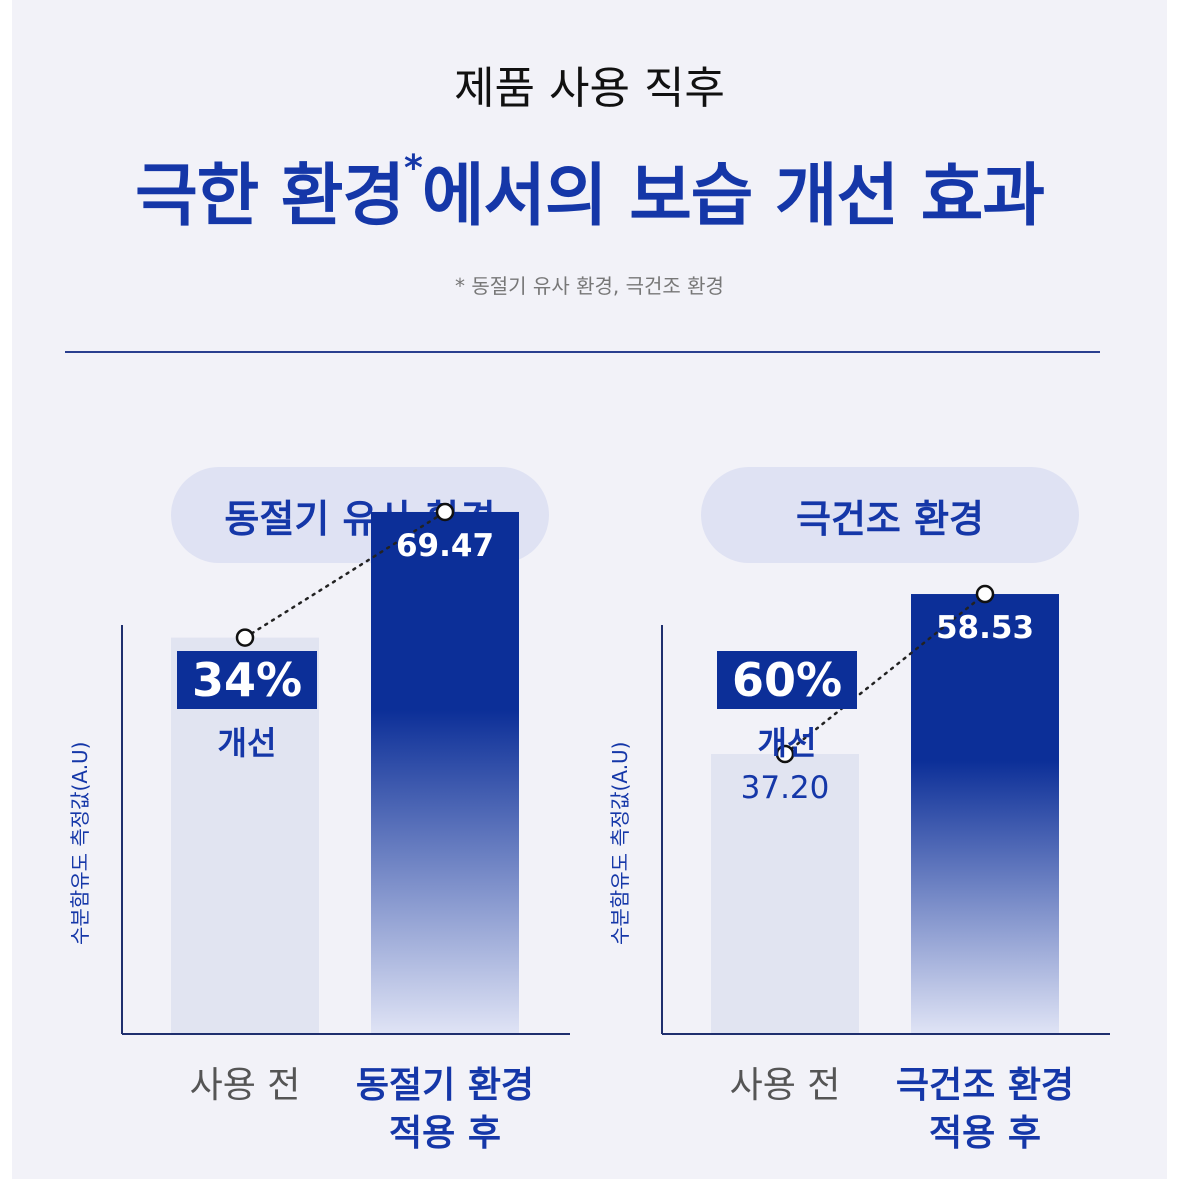  Describe the element at coordinates (885, 809) in the screenshot. I see `chart-svg-1: 37.20 58.53` at that location.